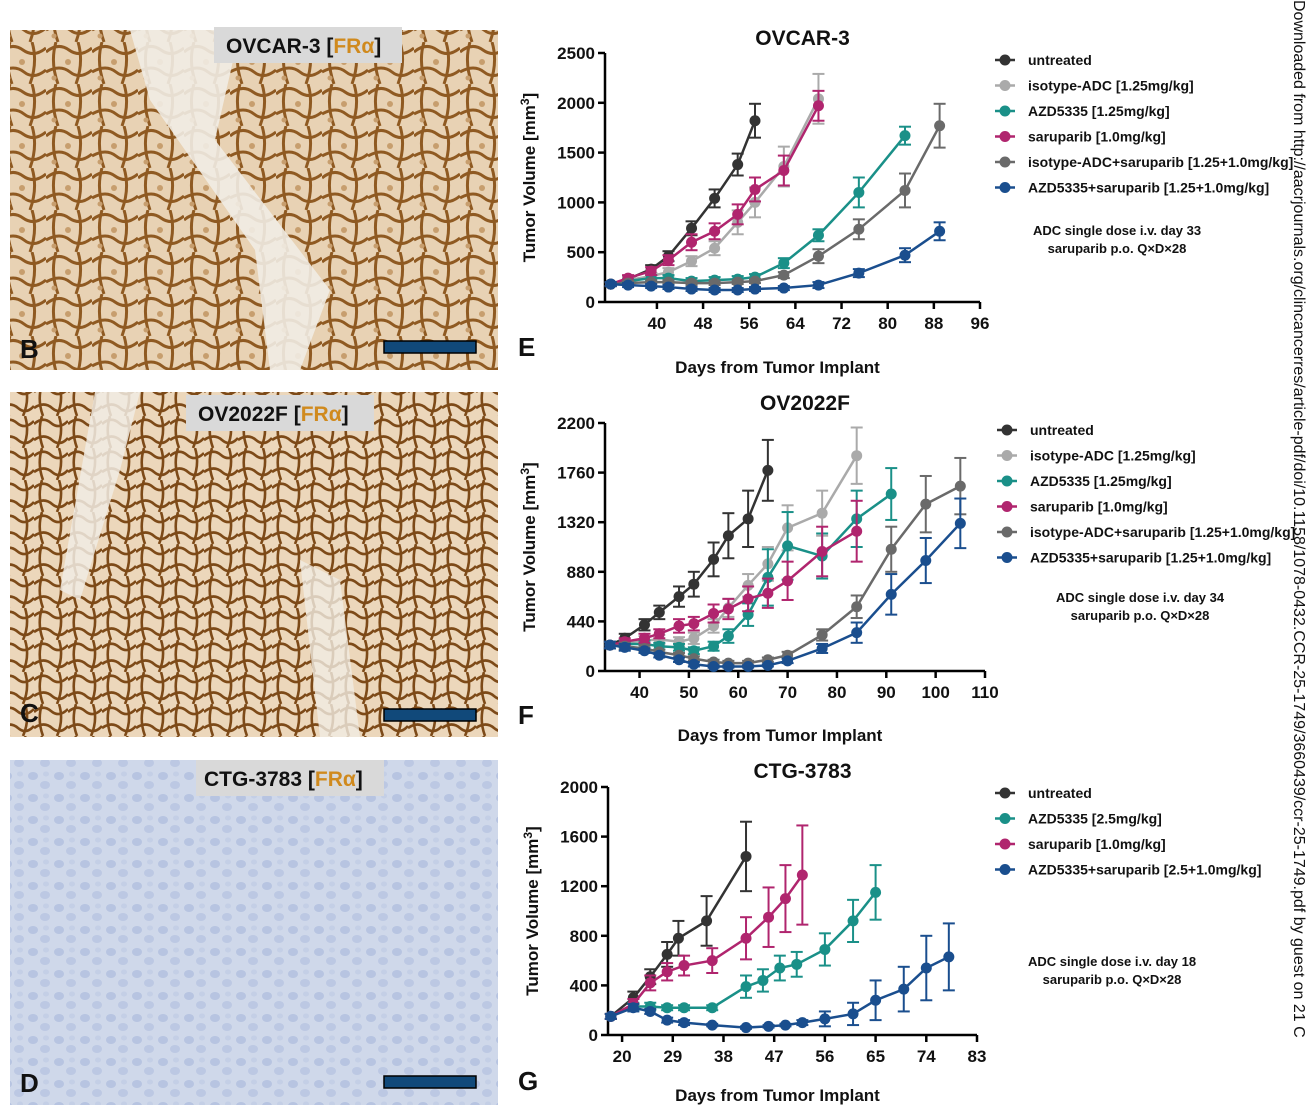 This screenshot has width=1312, height=1119. Describe the element at coordinates (774, 1056) in the screenshot. I see `x-tick-label: 47` at that location.